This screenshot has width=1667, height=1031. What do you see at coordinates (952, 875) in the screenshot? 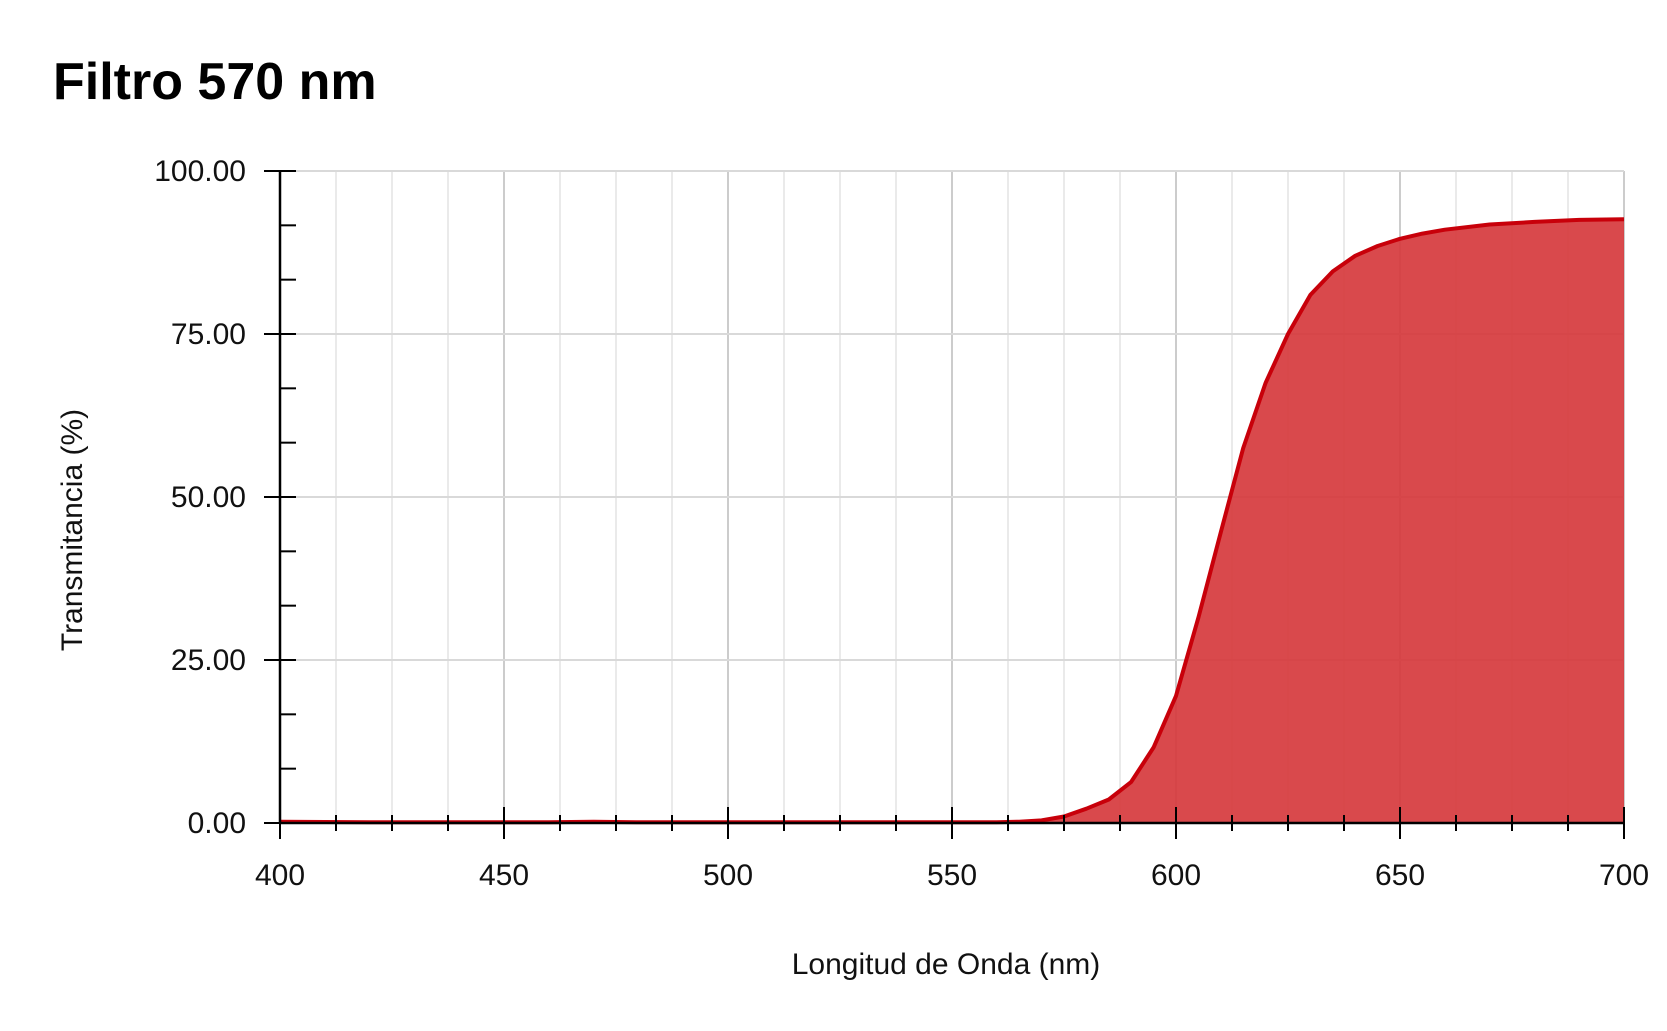
I see `x-tick-label: 550` at bounding box center [952, 875].